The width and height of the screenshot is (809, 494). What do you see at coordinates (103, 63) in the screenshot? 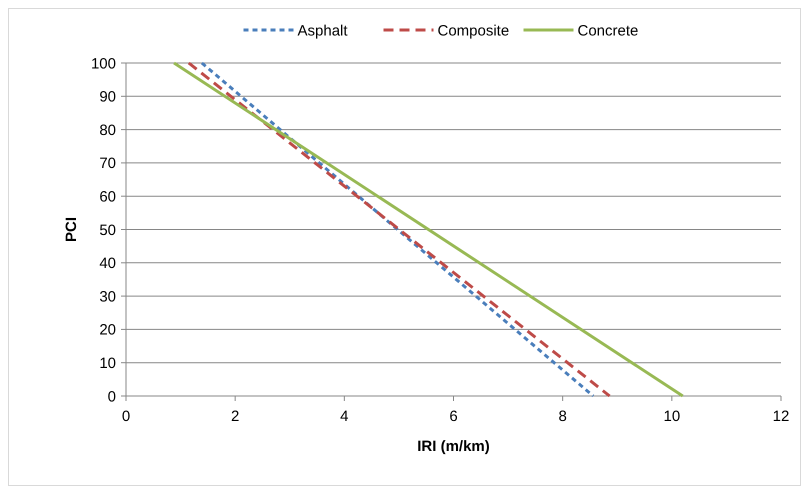
I see `y-tick-label: 100` at bounding box center [103, 63].